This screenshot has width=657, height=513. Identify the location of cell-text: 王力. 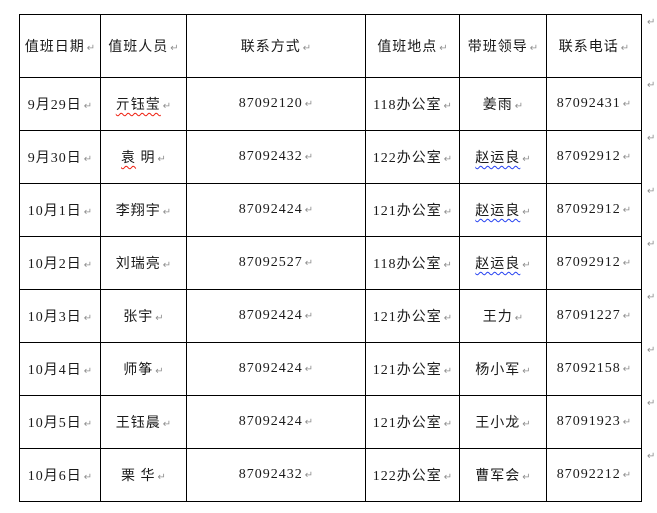
(497, 317).